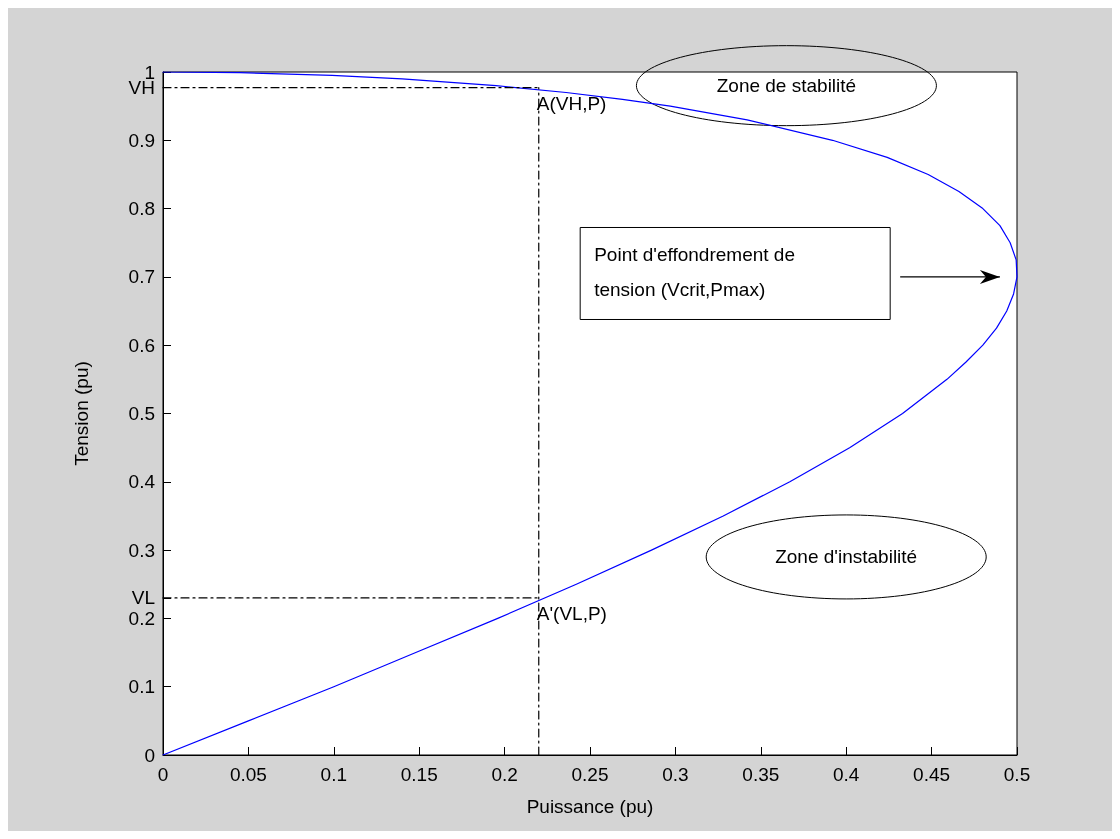 This screenshot has height=839, width=1120. What do you see at coordinates (141, 618) in the screenshot?
I see `y-tick-label: 0.2` at bounding box center [141, 618].